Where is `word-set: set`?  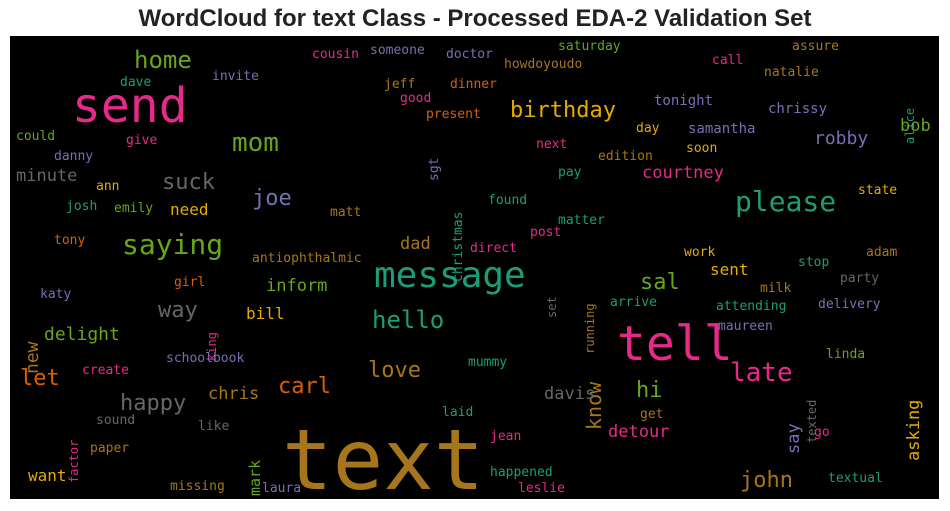
word-set: set is located at coordinates (552, 306).